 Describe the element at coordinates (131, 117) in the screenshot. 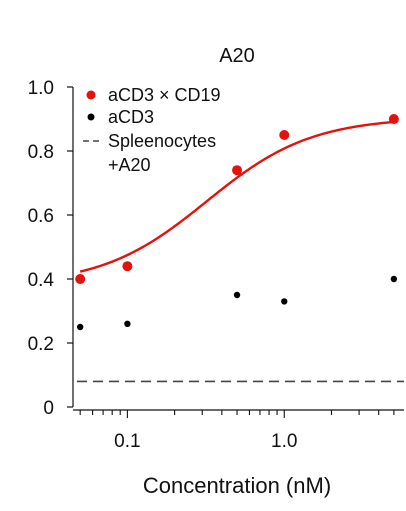

I see `legend-label-acd3: aCD3` at that location.